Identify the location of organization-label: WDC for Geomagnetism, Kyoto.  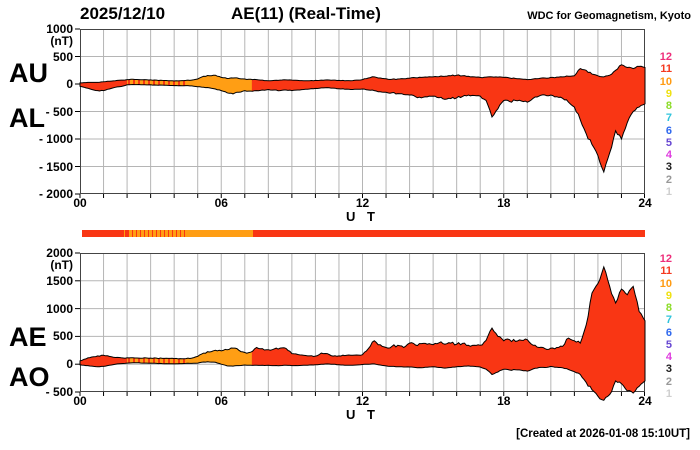
(609, 16).